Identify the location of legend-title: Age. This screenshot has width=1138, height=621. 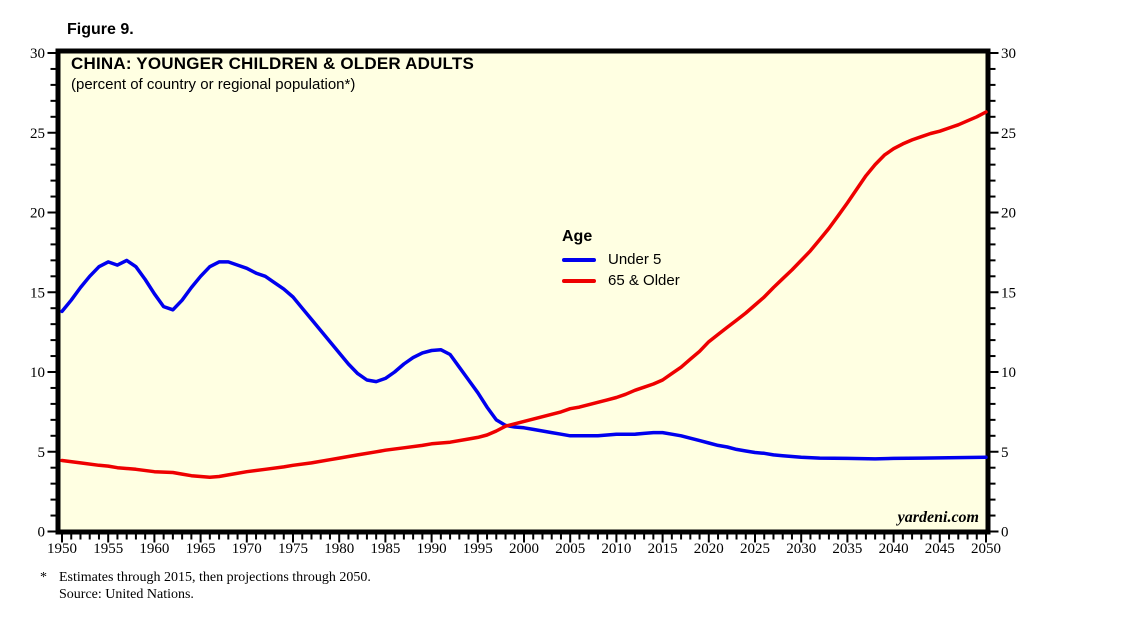
(577, 236).